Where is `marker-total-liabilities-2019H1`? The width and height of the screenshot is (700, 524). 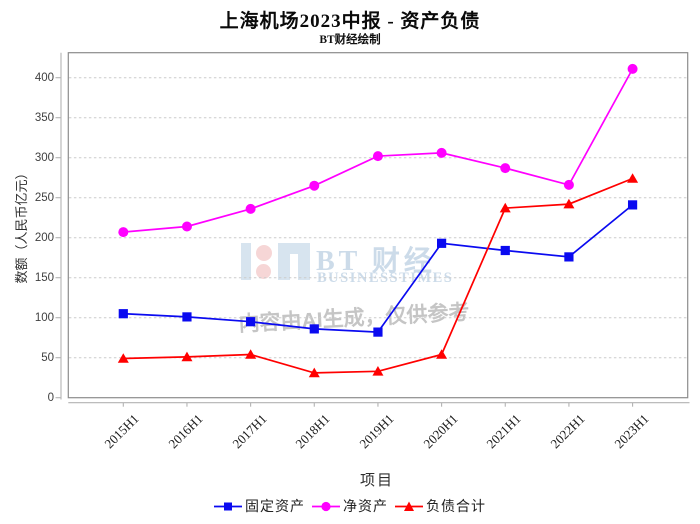
marker-total-liabilities-2019H1 is located at coordinates (378, 371).